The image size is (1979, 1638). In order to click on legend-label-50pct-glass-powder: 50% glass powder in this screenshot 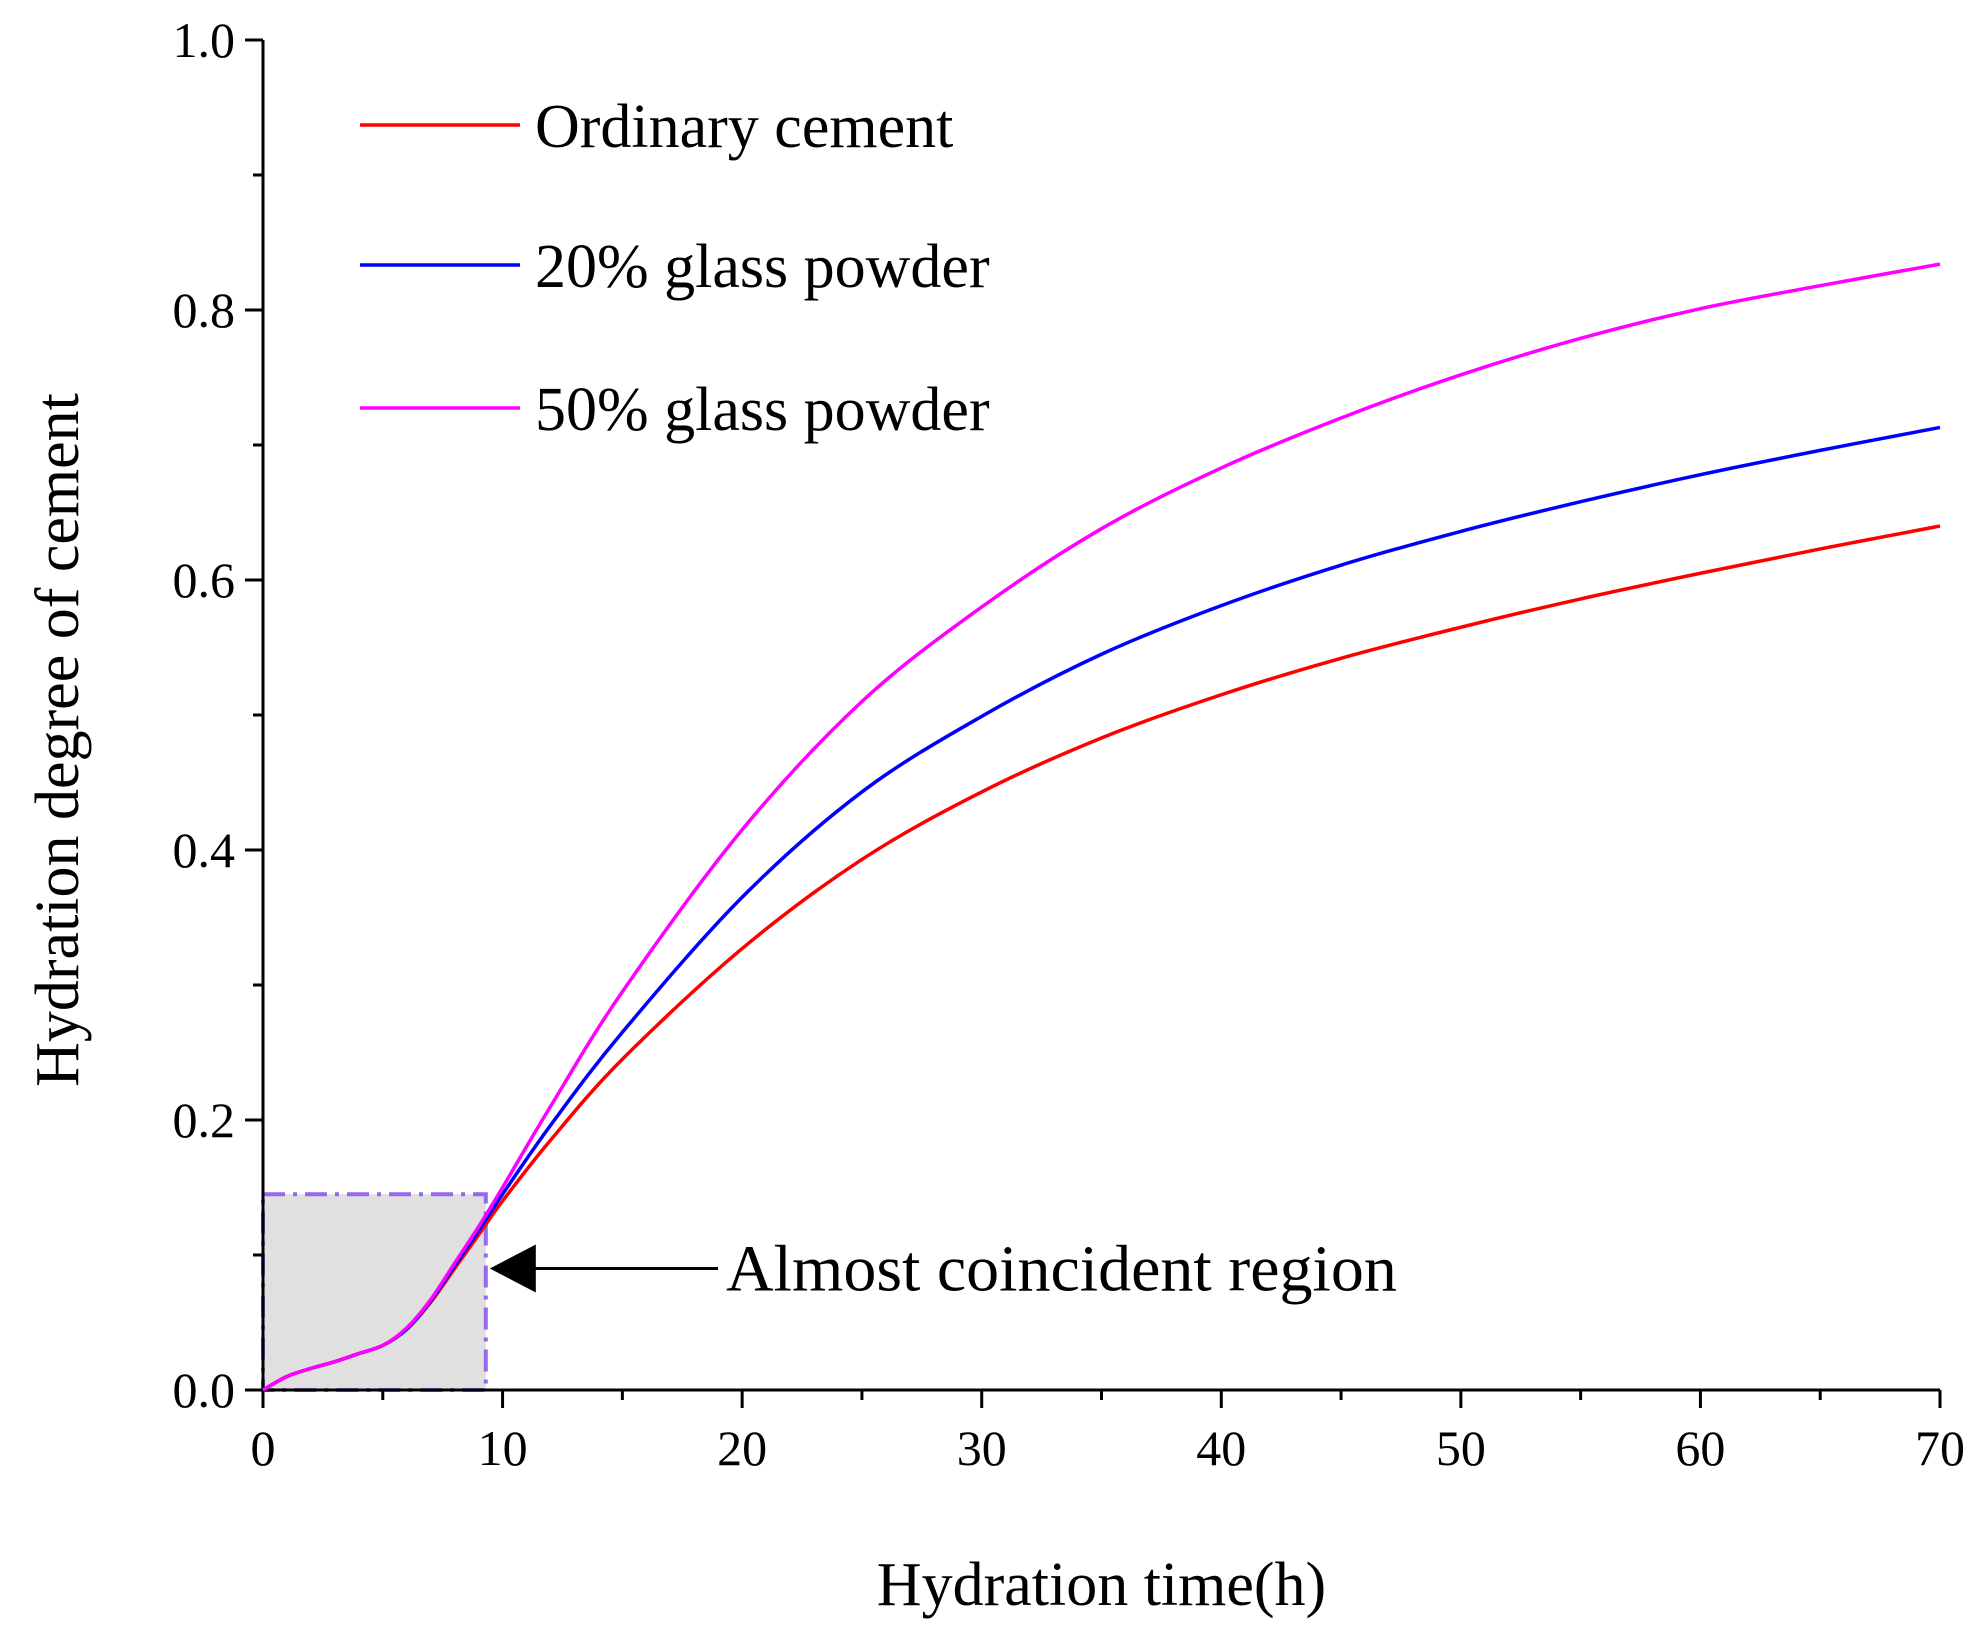, I will do `click(762, 410)`.